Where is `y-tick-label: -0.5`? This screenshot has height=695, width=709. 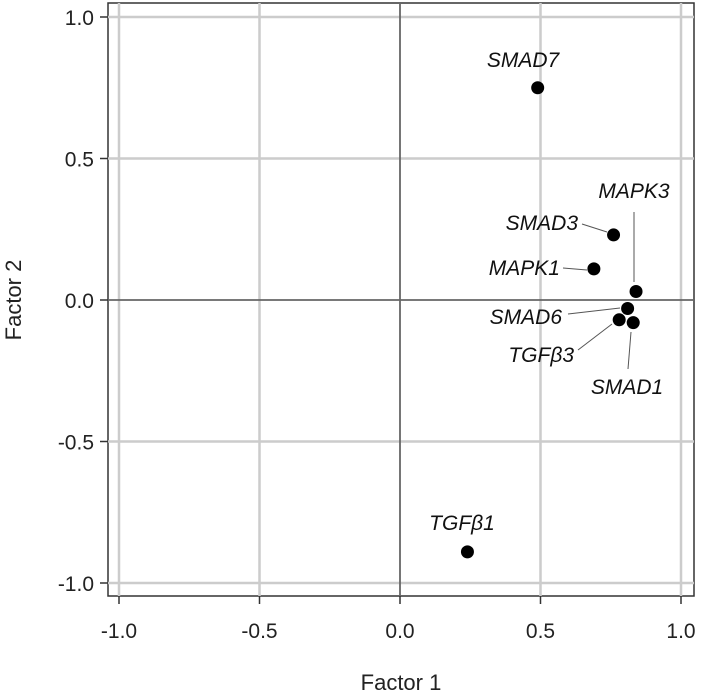 y-tick-label: -0.5 is located at coordinates (76, 443).